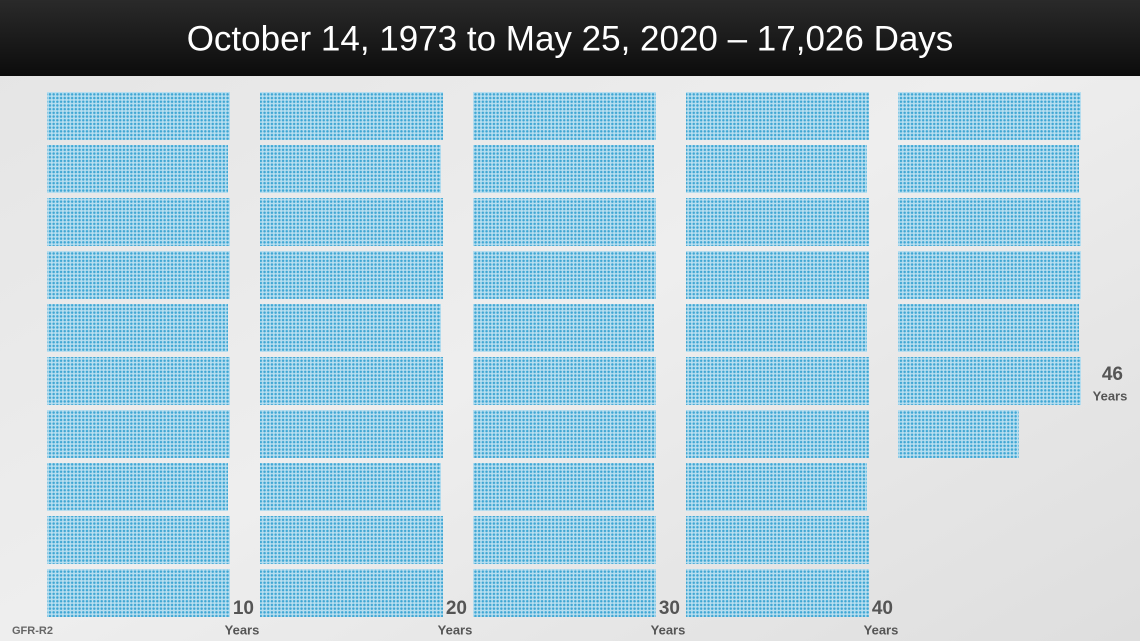 This screenshot has width=1140, height=641. What do you see at coordinates (882, 608) in the screenshot?
I see `year-number: 40` at bounding box center [882, 608].